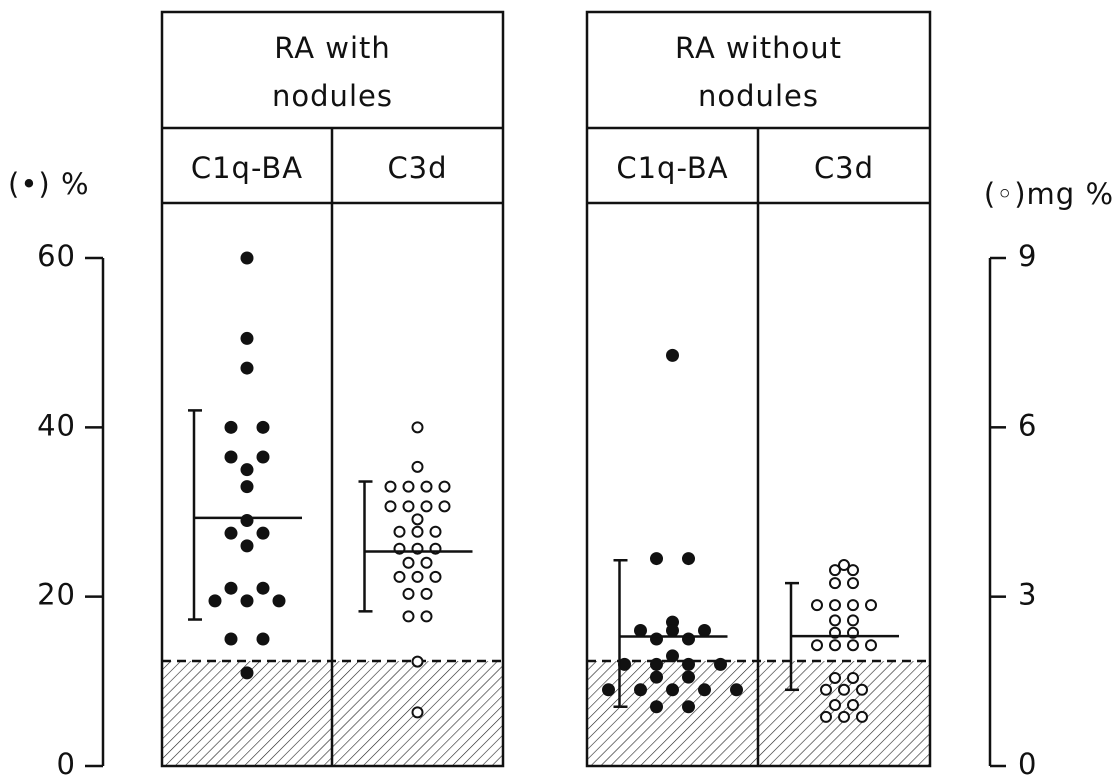  I want to click on y-tick-label: 40, so click(56, 425).